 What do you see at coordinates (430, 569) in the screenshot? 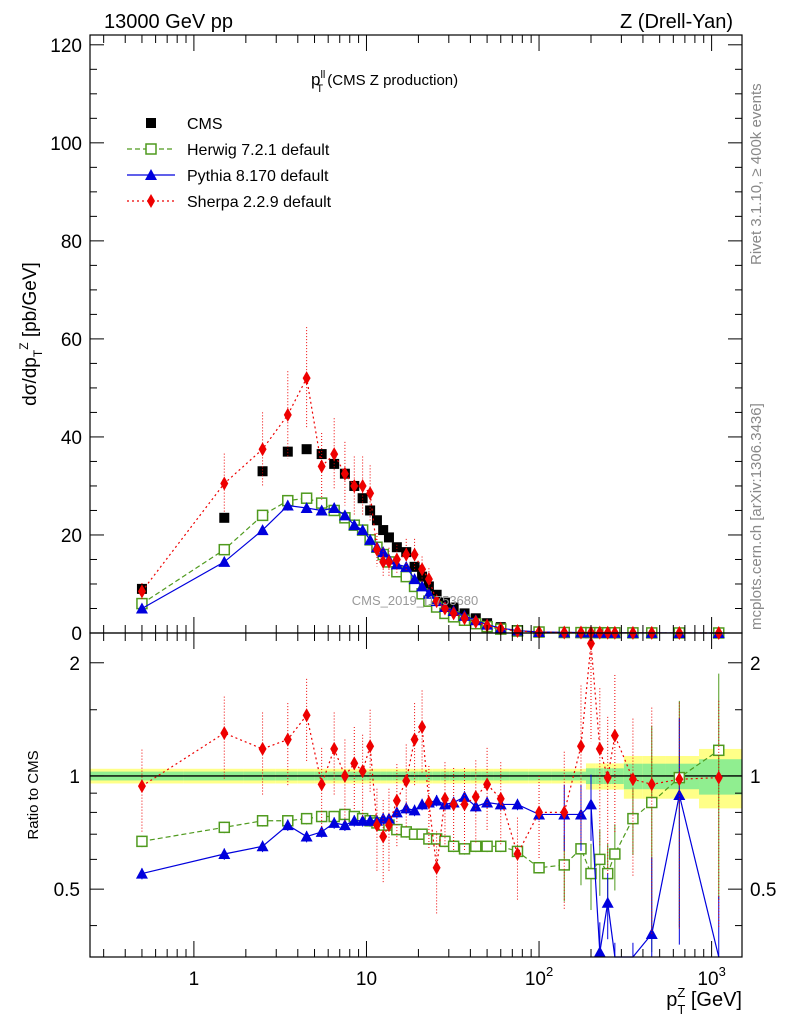
I see `pythia-line` at bounding box center [430, 569].